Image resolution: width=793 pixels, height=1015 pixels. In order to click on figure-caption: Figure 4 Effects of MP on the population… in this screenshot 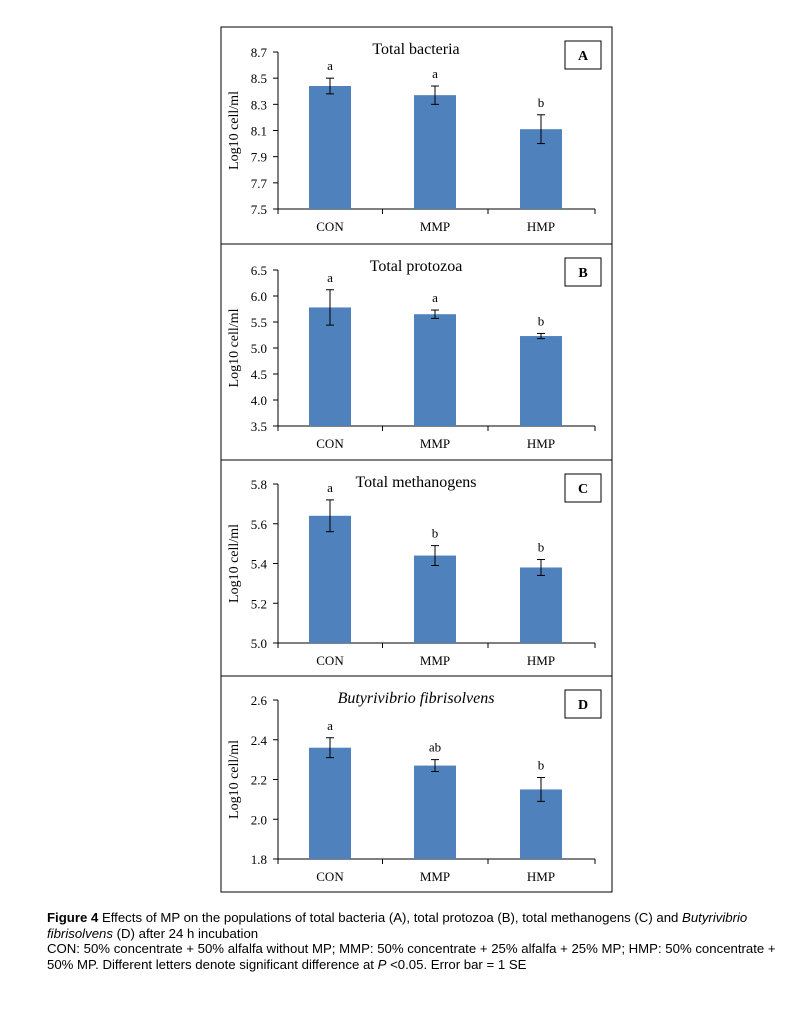, I will do `click(417, 941)`.